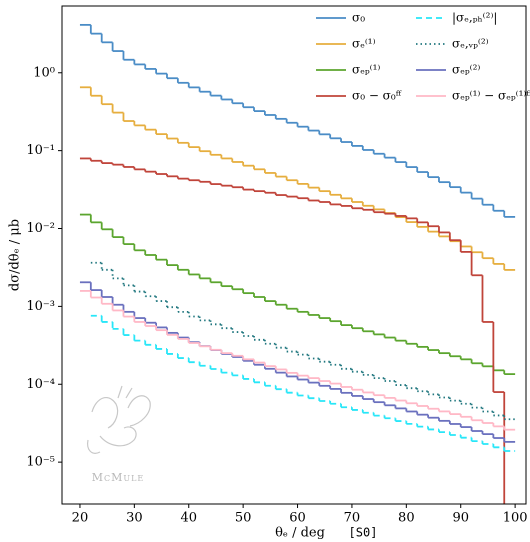  I want to click on x-tick-label: 30, so click(134, 518).